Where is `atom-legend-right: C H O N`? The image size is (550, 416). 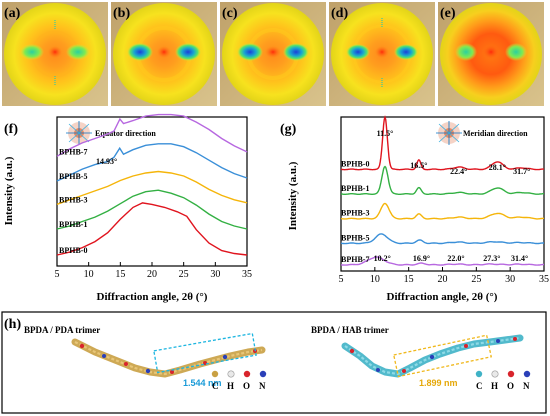 atom-legend-right: C H O N is located at coordinates (503, 380).